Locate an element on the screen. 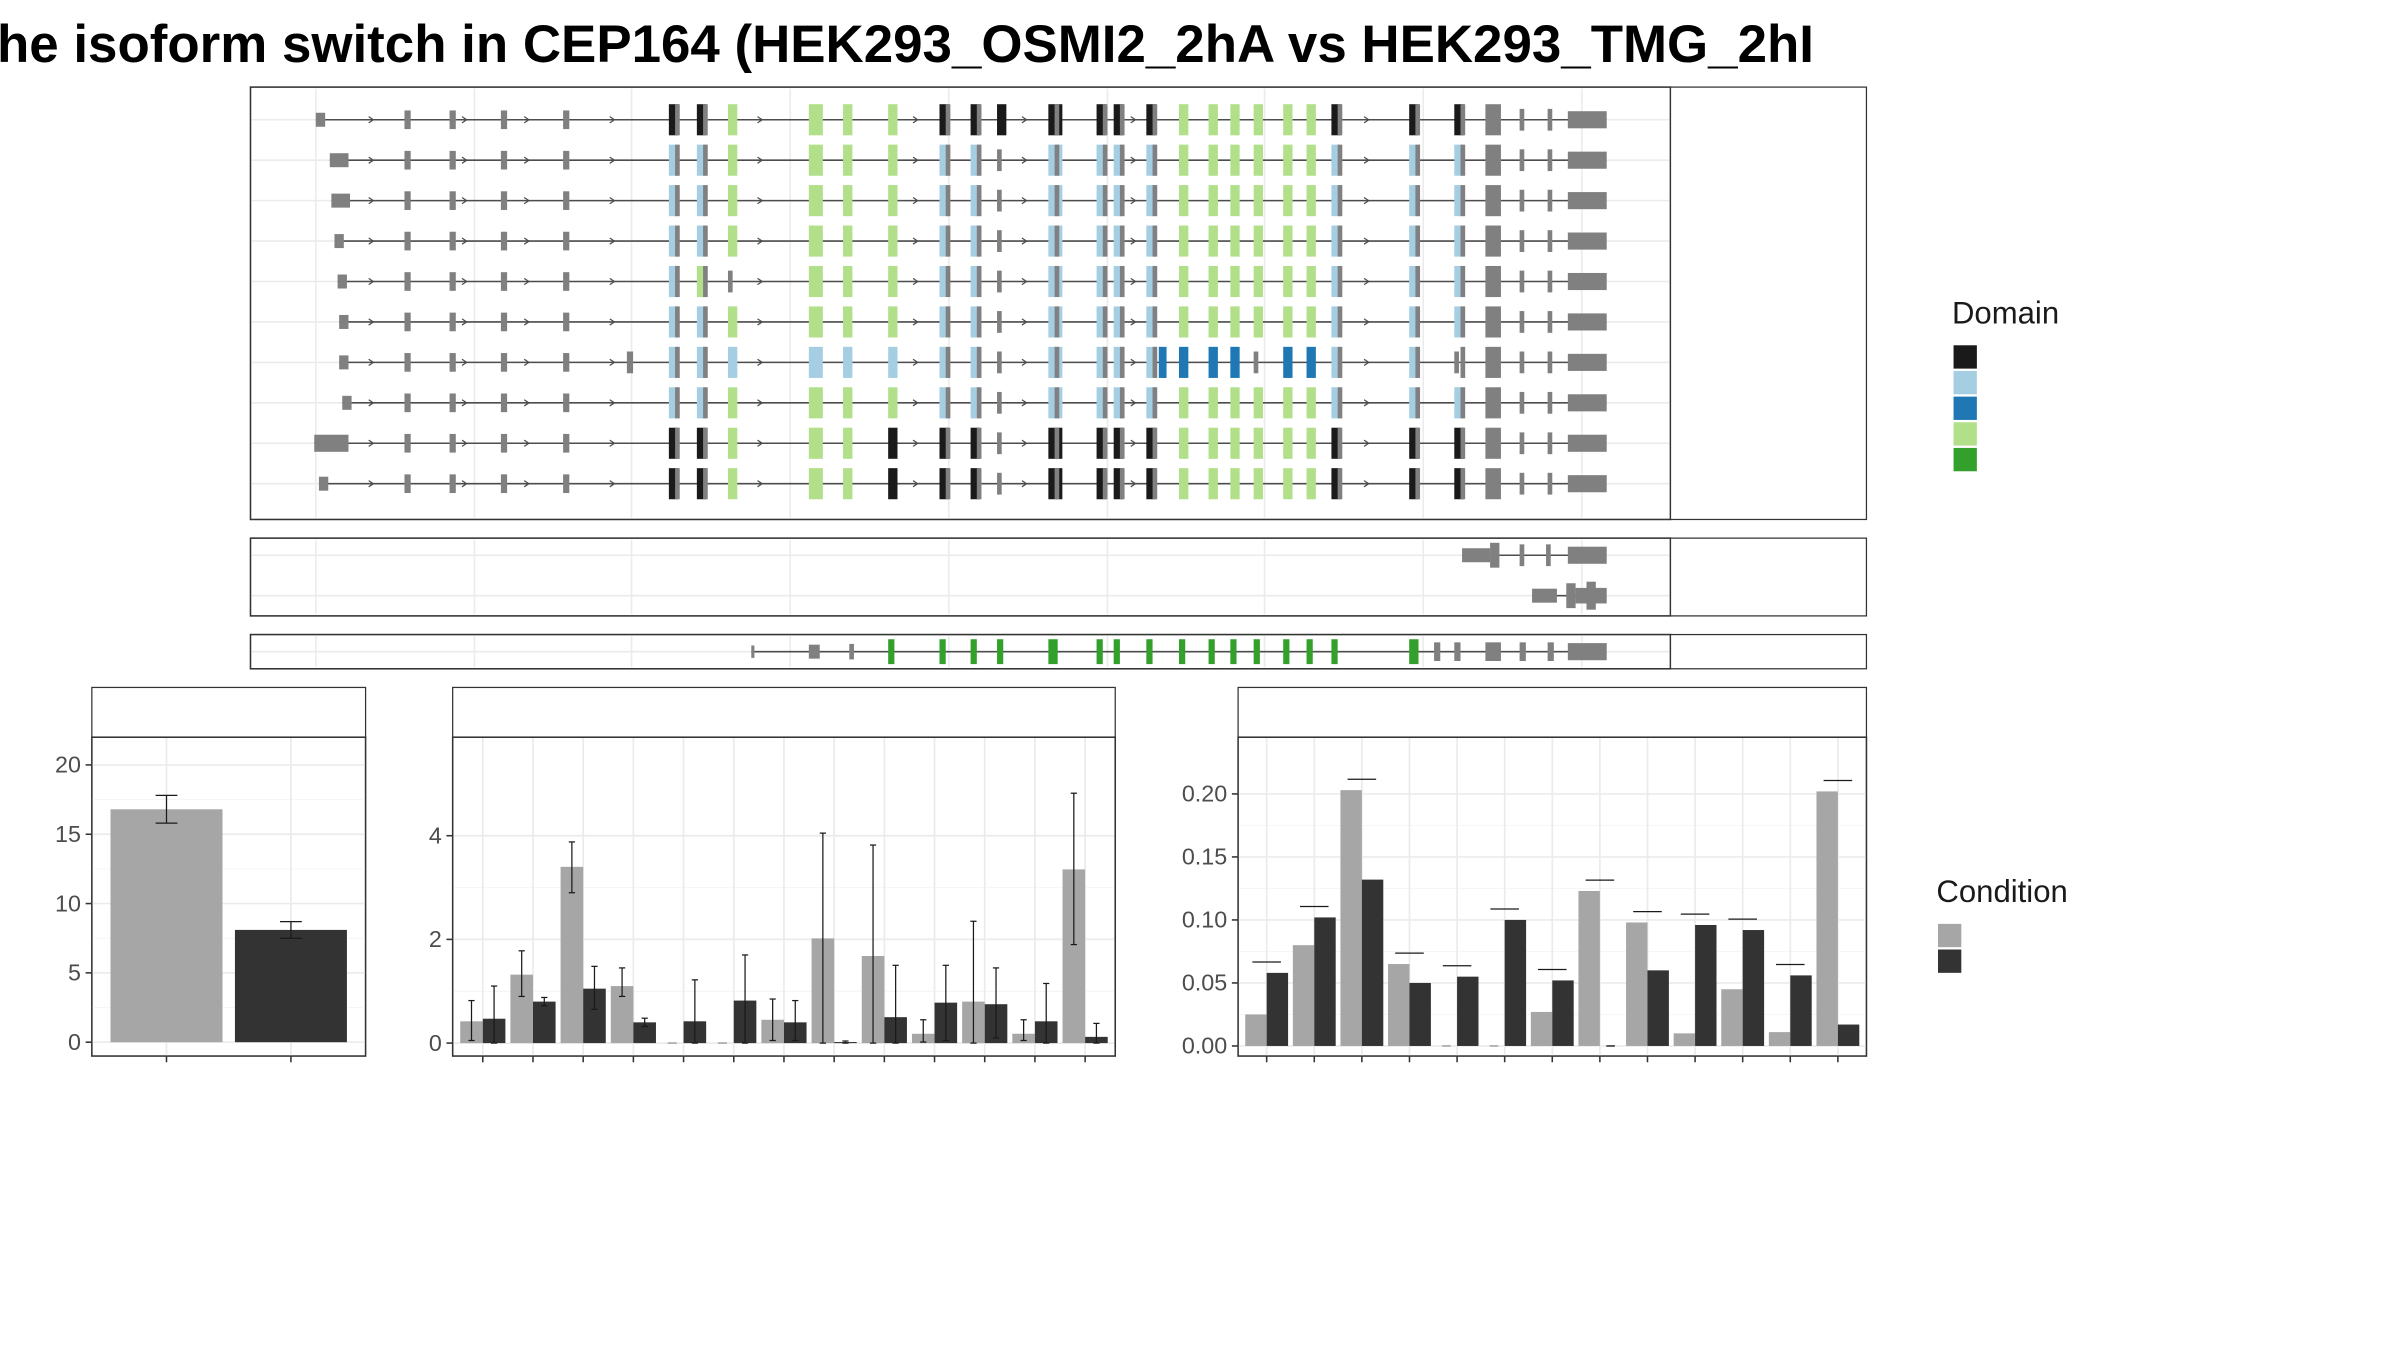 The image size is (2400, 1350). y-tick-label: 0.20 is located at coordinates (1204, 794).